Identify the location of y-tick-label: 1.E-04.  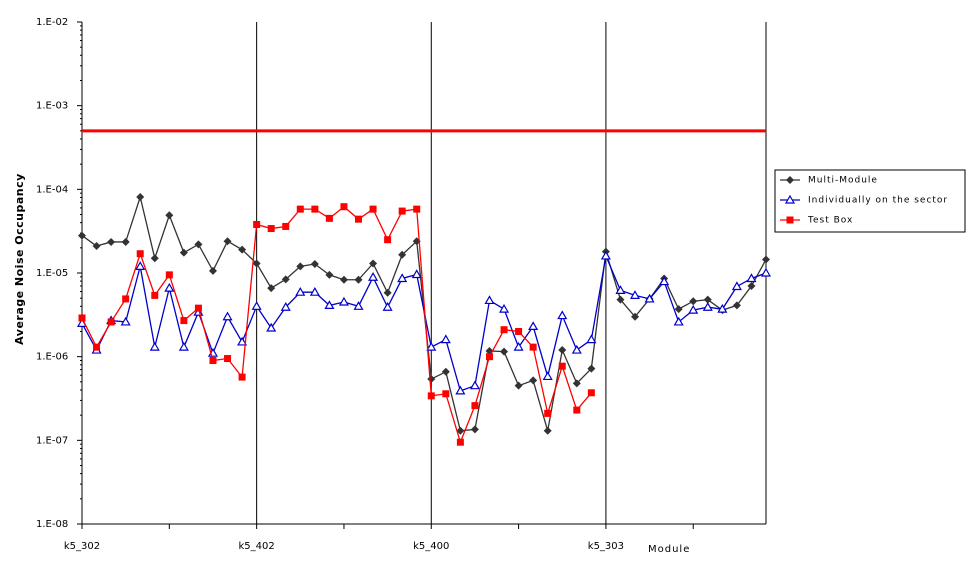
(52, 189).